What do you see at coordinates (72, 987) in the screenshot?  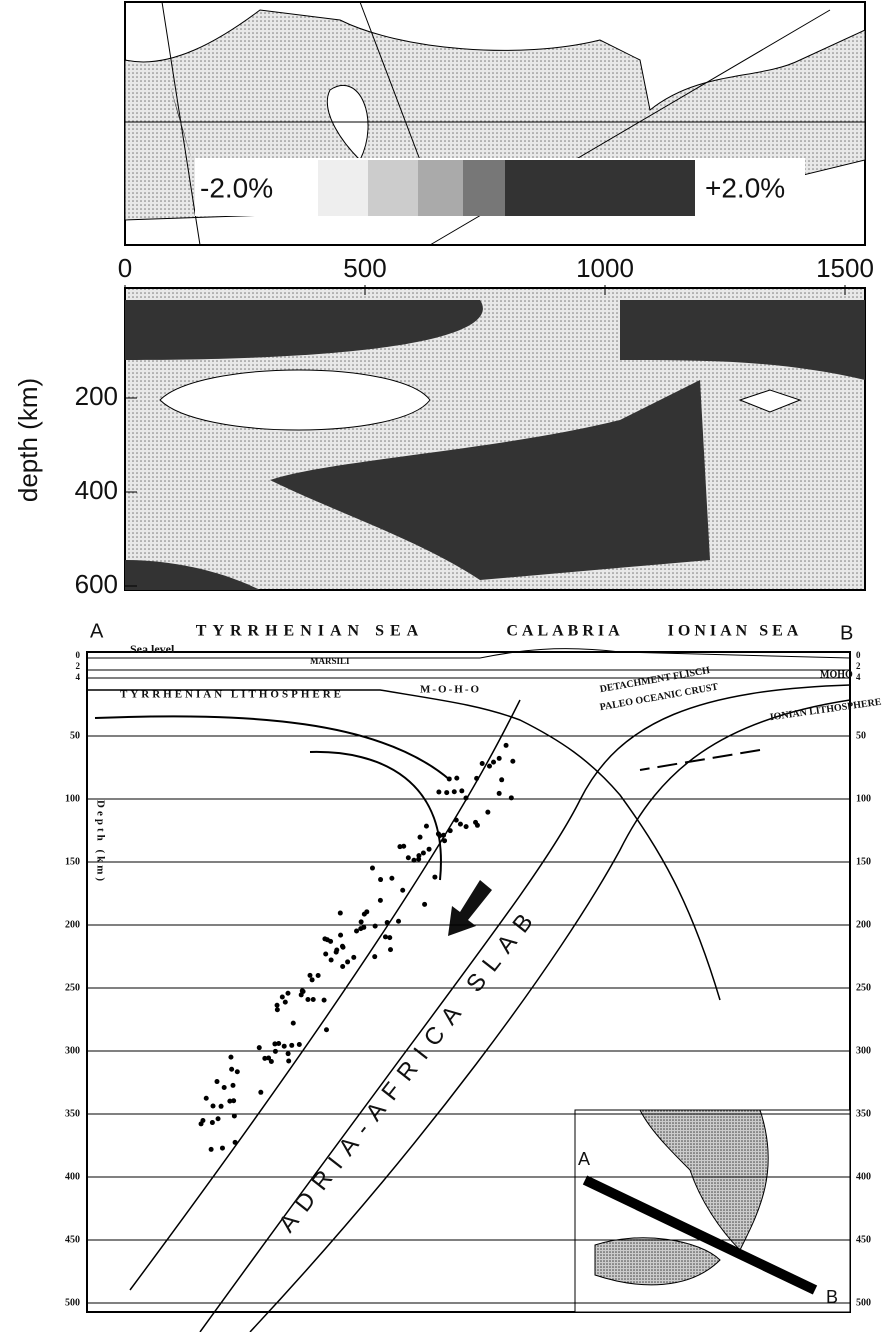 I see `y-tick-label: 250` at bounding box center [72, 987].